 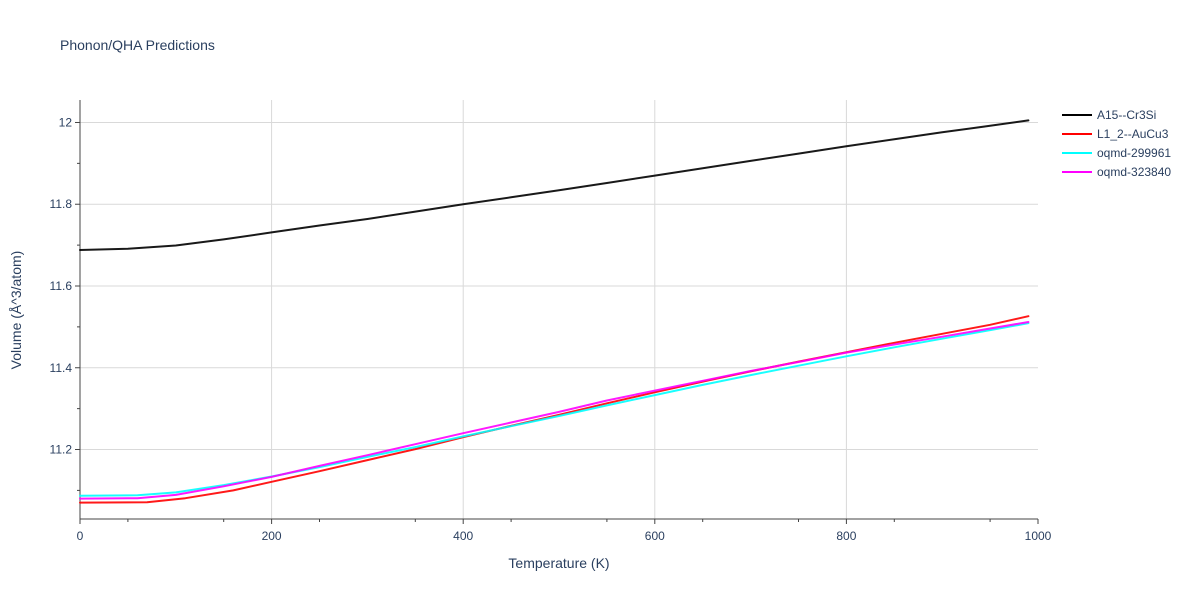 What do you see at coordinates (61, 450) in the screenshot?
I see `y-tick-label: 11.2` at bounding box center [61, 450].